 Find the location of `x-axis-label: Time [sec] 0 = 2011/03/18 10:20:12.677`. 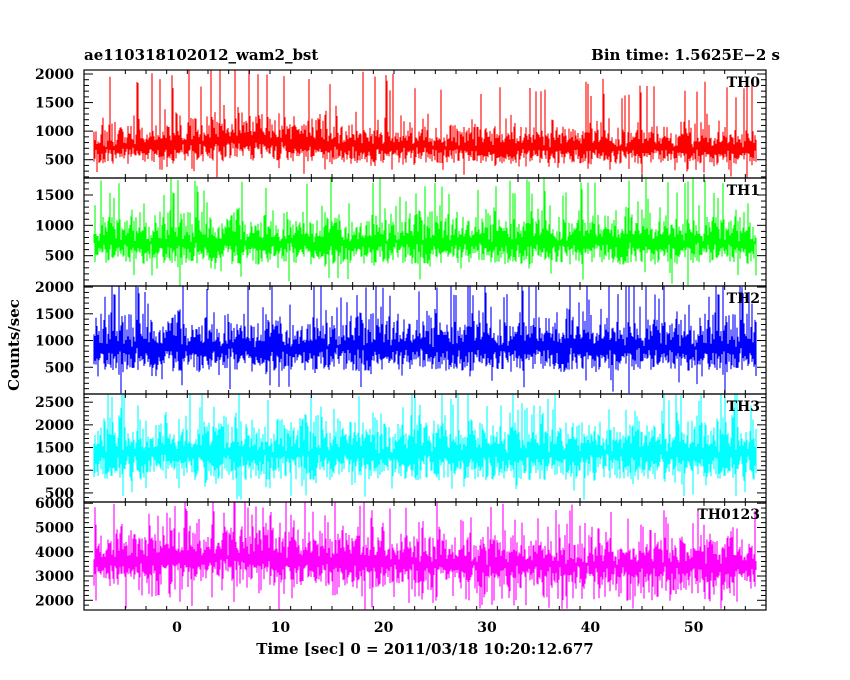

x-axis-label: Time [sec] 0 = 2011/03/18 10:20:12.677 is located at coordinates (424, 649).